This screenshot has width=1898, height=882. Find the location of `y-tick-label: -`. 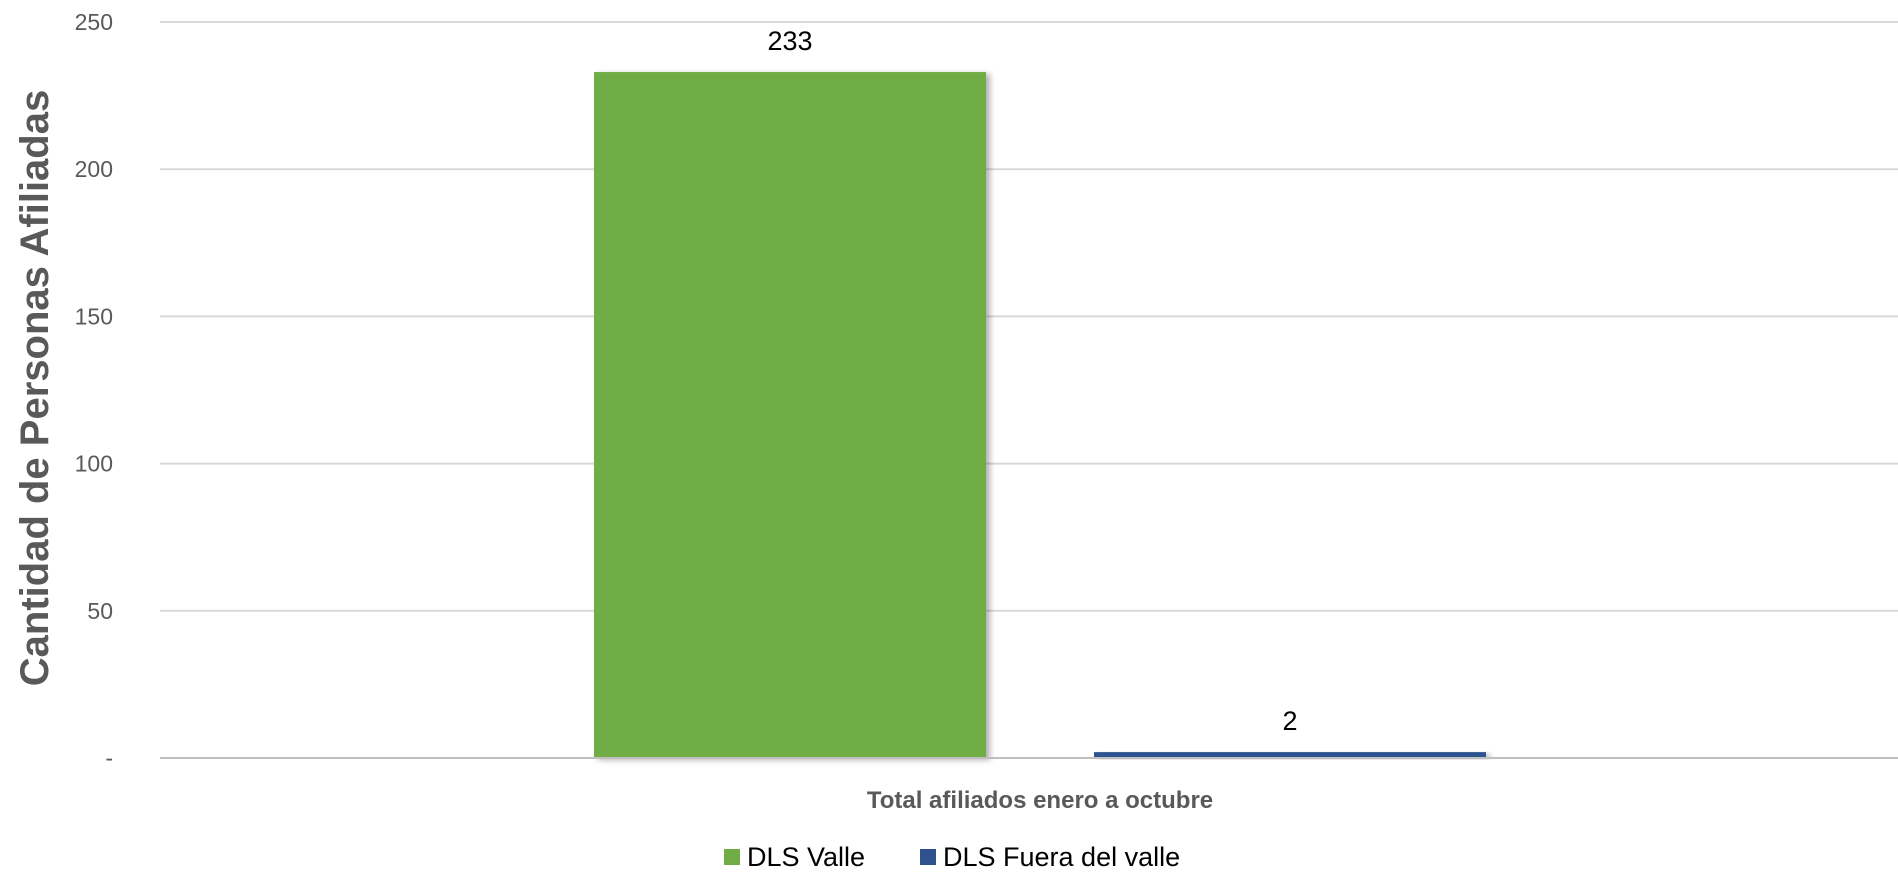

y-tick-label: - is located at coordinates (109, 758).